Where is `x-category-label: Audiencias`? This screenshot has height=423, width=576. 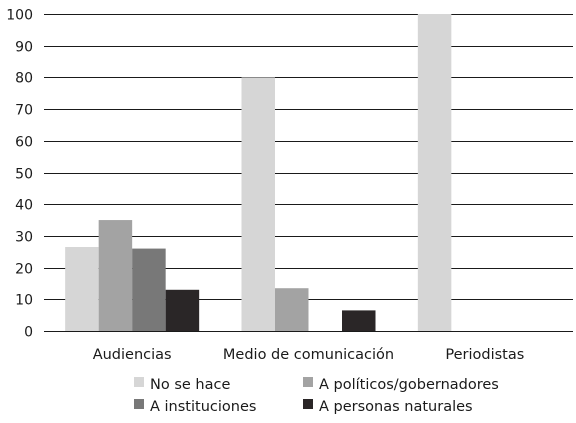 x-category-label: Audiencias is located at coordinates (132, 355).